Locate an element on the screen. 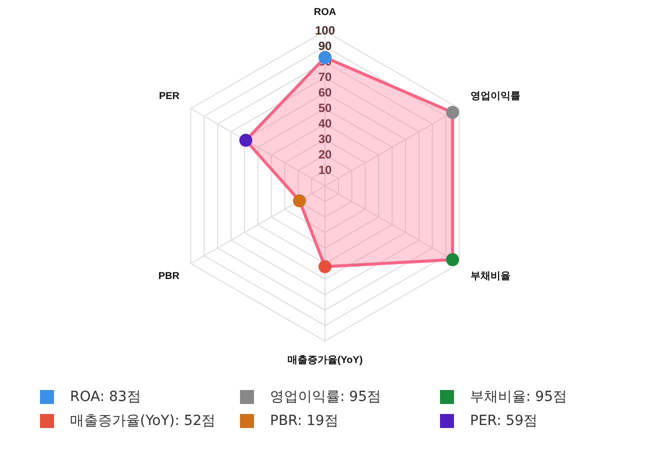 The image size is (650, 450). text: ROA: 83점 is located at coordinates (105, 397).